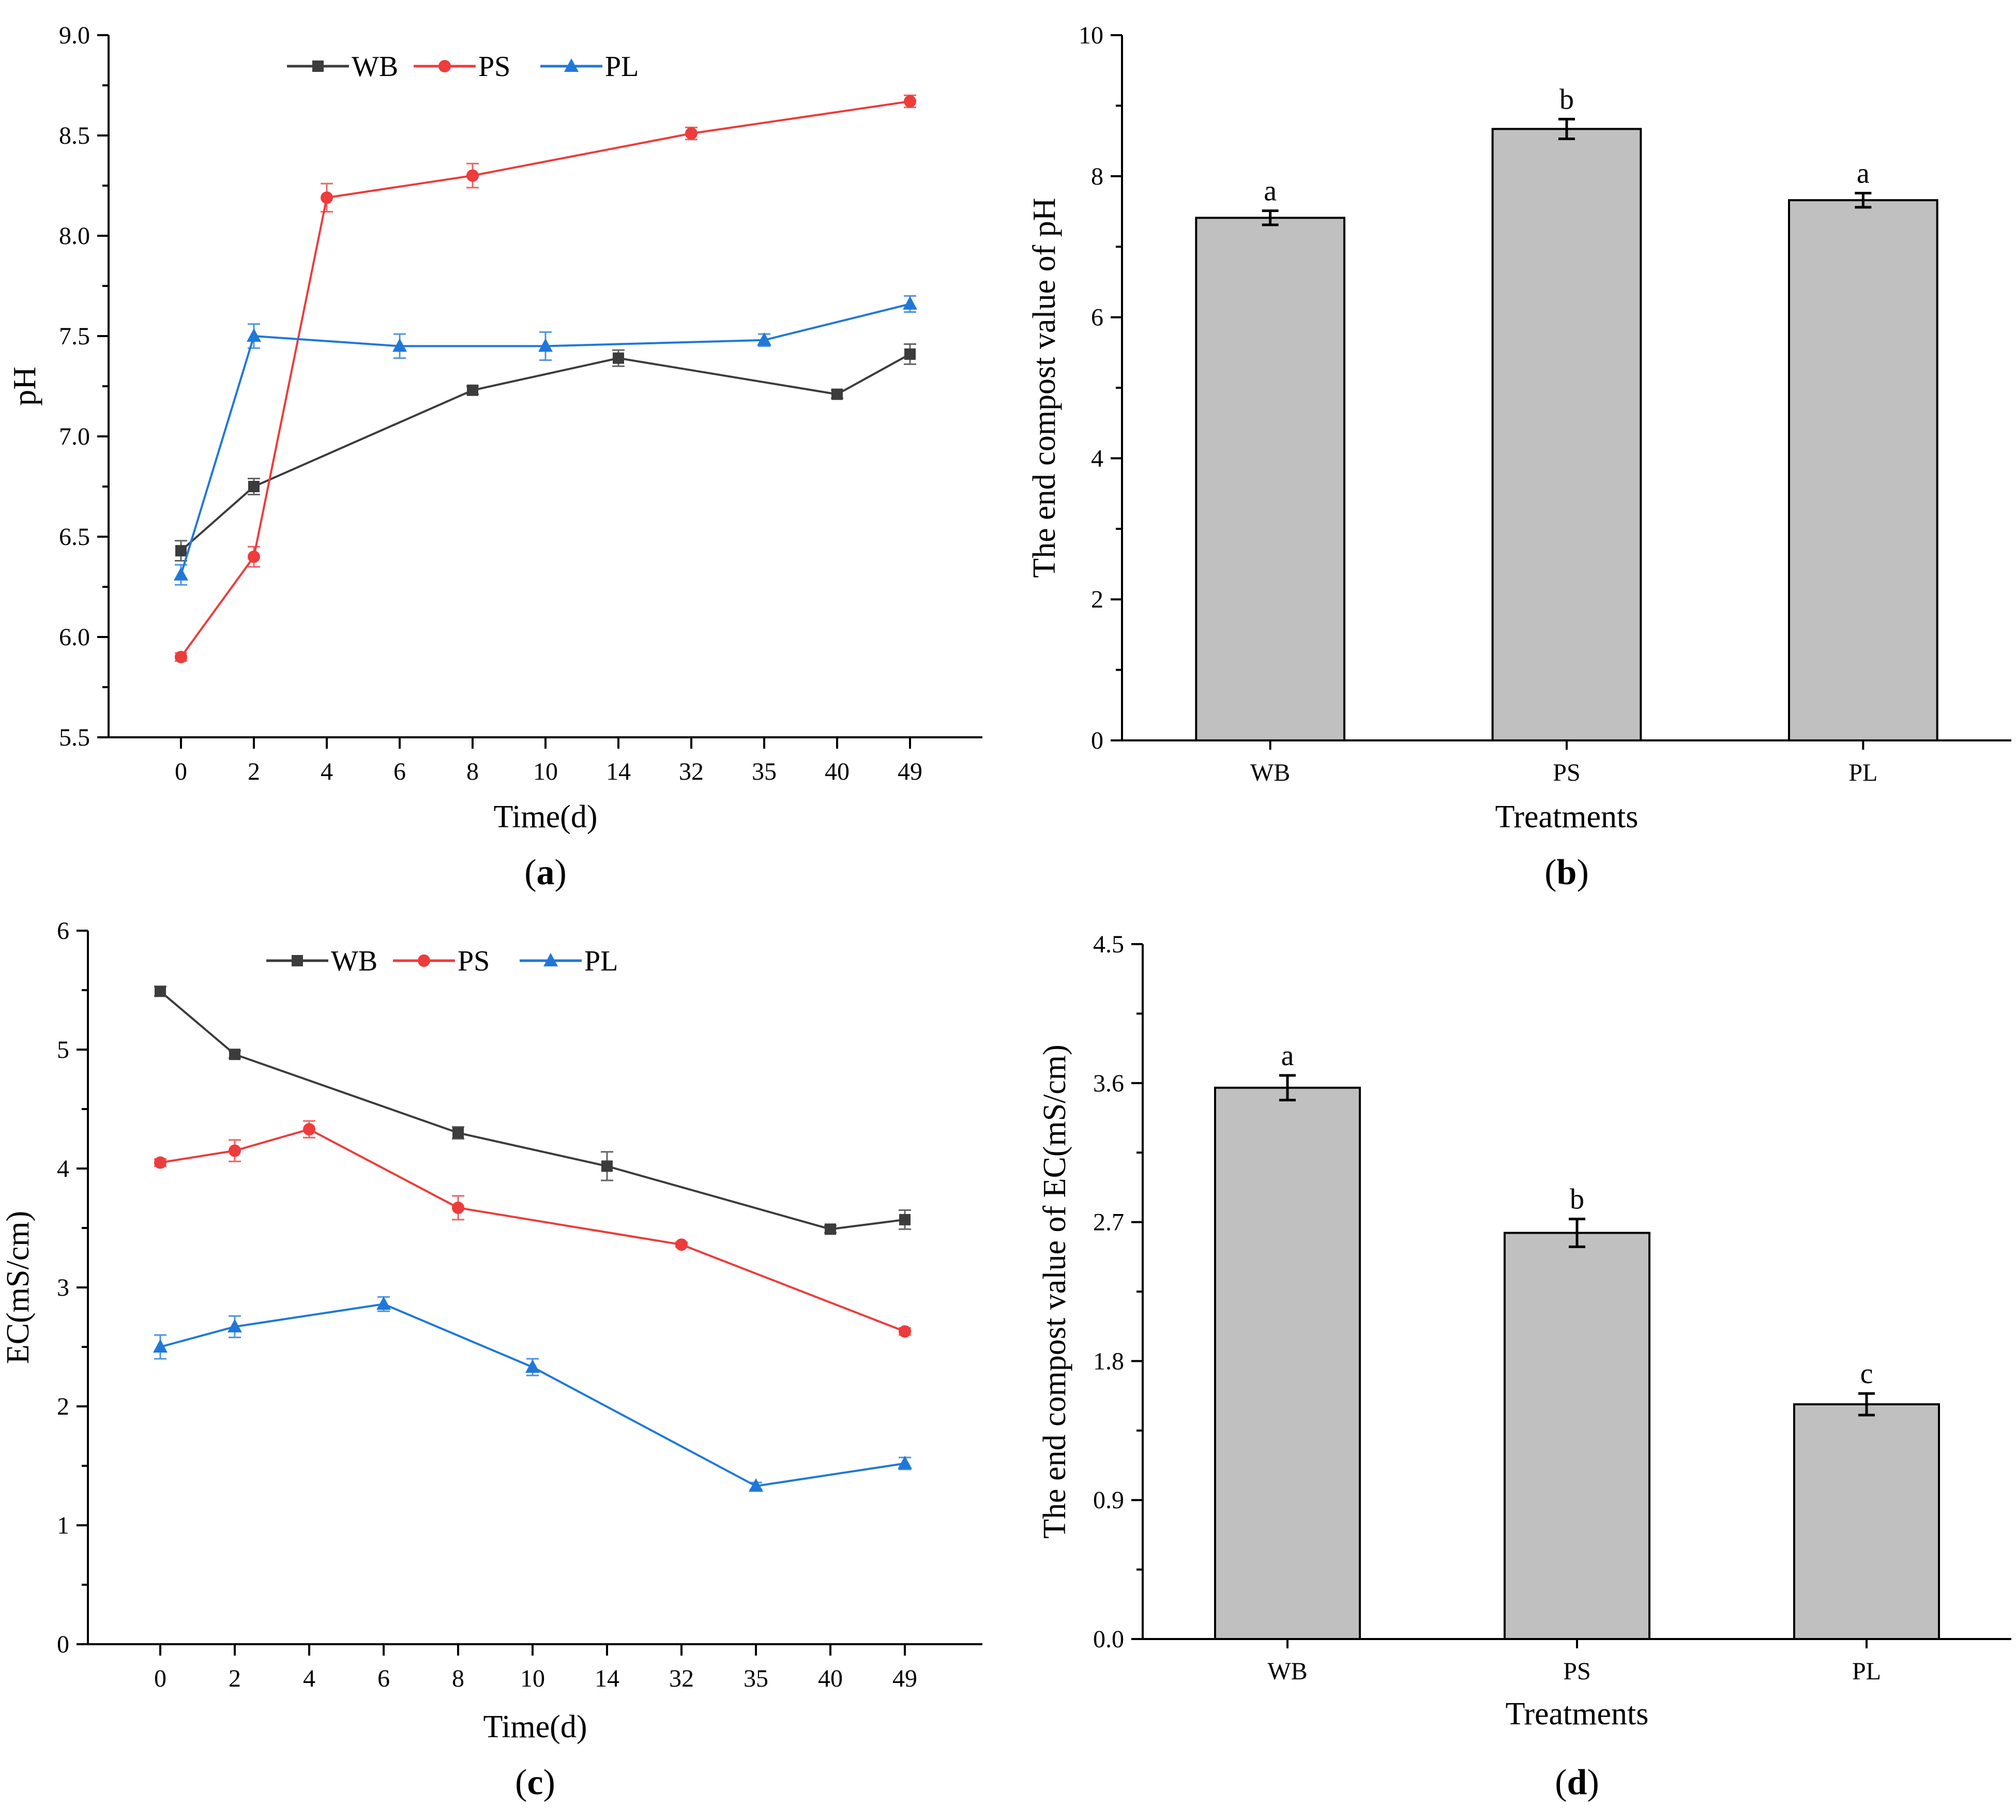  What do you see at coordinates (375, 67) in the screenshot?
I see `legend-label: WB` at bounding box center [375, 67].